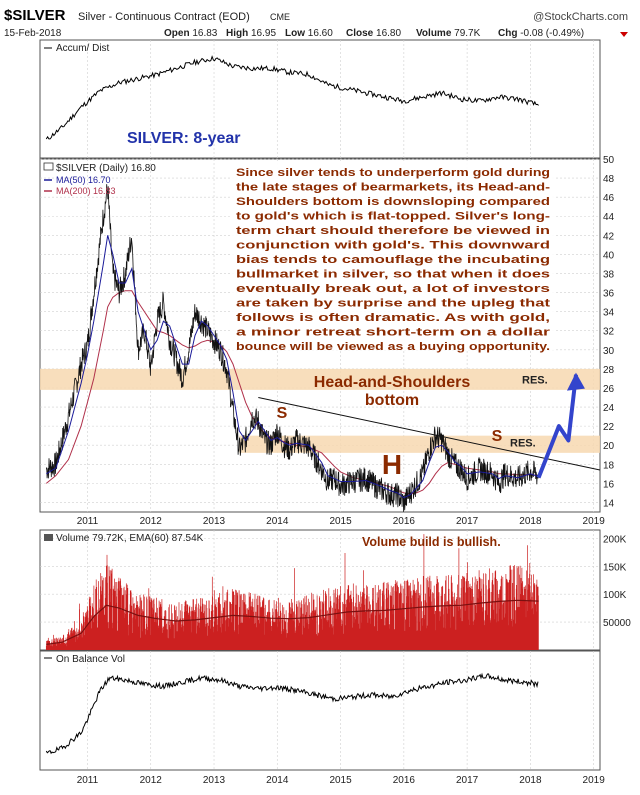  What do you see at coordinates (309, 33) in the screenshot?
I see `header-ohlc-2: Low 16.60` at bounding box center [309, 33].